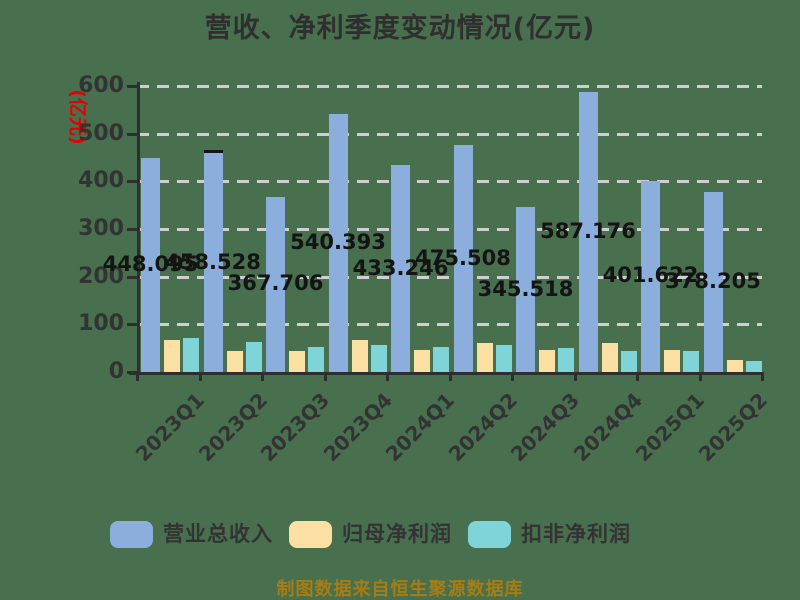 This screenshot has height=600, width=800. I want to click on bar-营业总收入-2024Q4, so click(588, 232).